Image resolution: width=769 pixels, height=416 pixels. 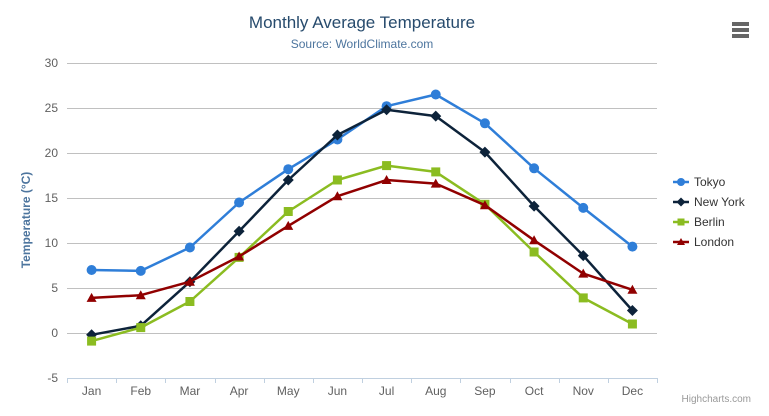 What do you see at coordinates (632, 324) in the screenshot?
I see `data-point-berlin-dec` at bounding box center [632, 324].